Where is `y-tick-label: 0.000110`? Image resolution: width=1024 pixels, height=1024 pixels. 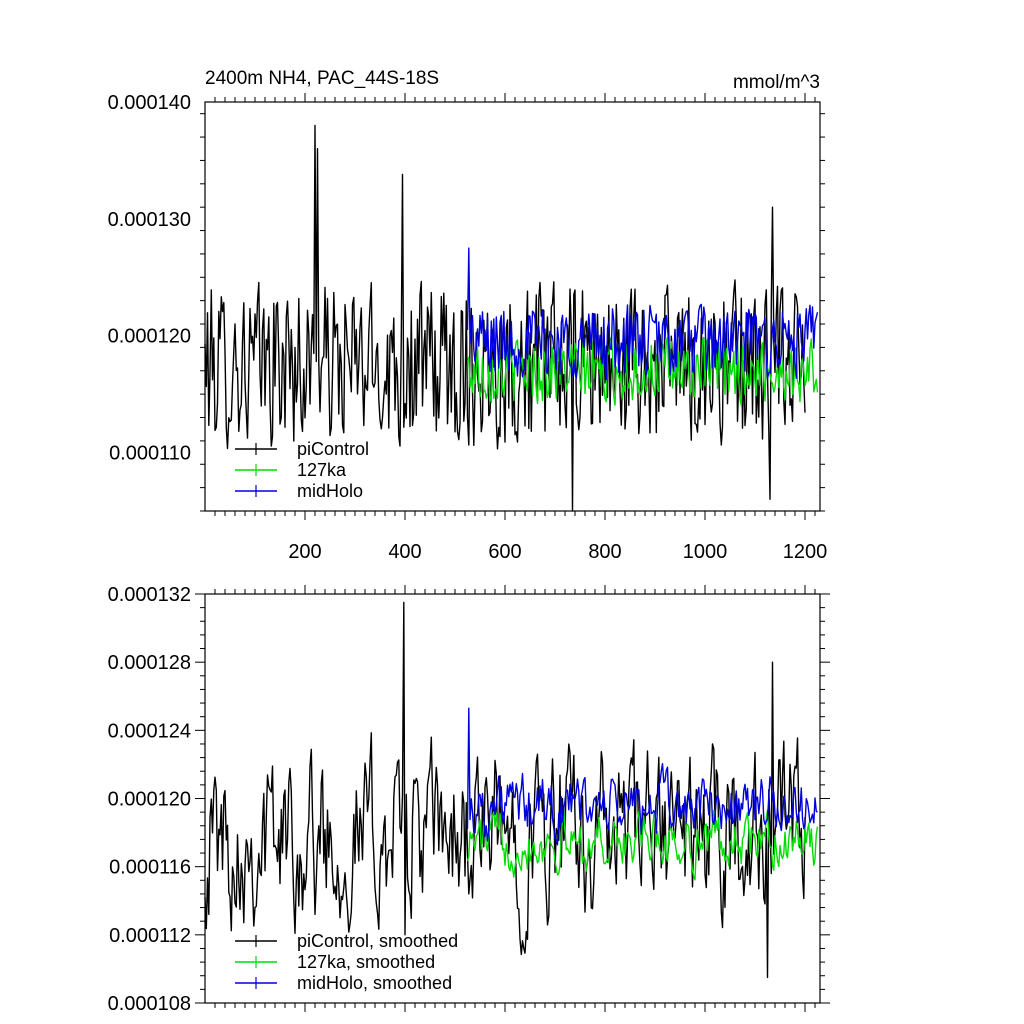
y-tick-label: 0.000110 is located at coordinates (150, 454).